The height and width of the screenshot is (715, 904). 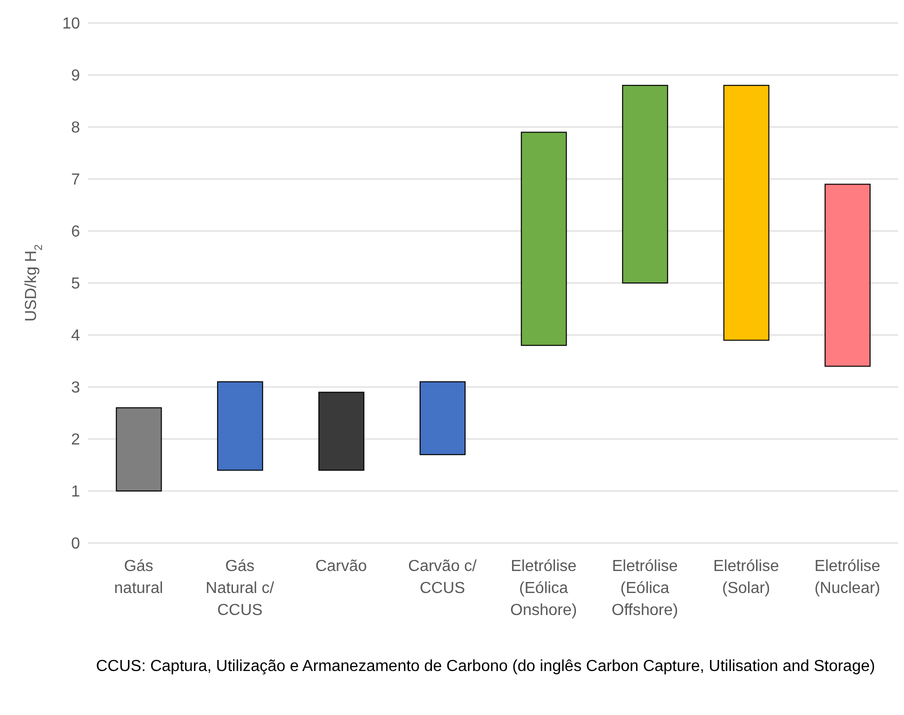 What do you see at coordinates (139, 577) in the screenshot?
I see `x-tick-label: Gás natural` at bounding box center [139, 577].